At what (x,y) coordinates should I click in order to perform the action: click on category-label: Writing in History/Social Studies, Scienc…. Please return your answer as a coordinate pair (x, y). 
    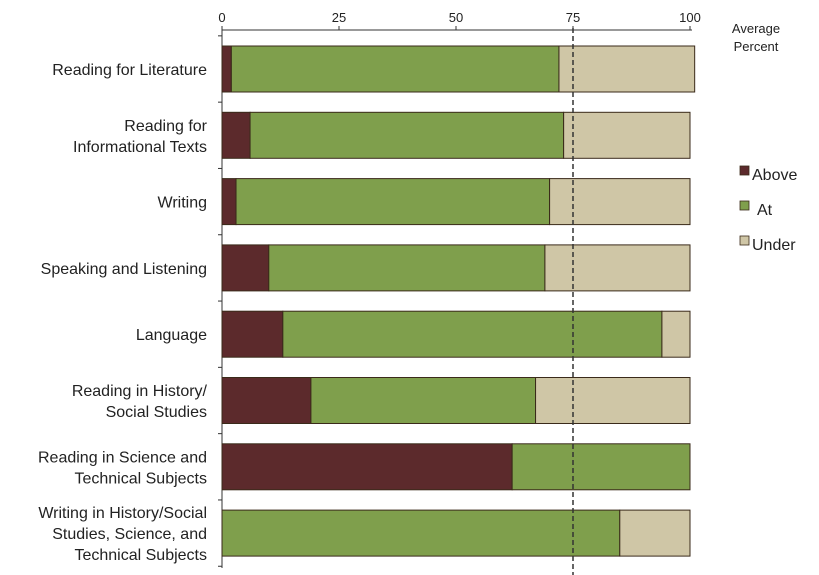
    Looking at the image, I should click on (122, 534).